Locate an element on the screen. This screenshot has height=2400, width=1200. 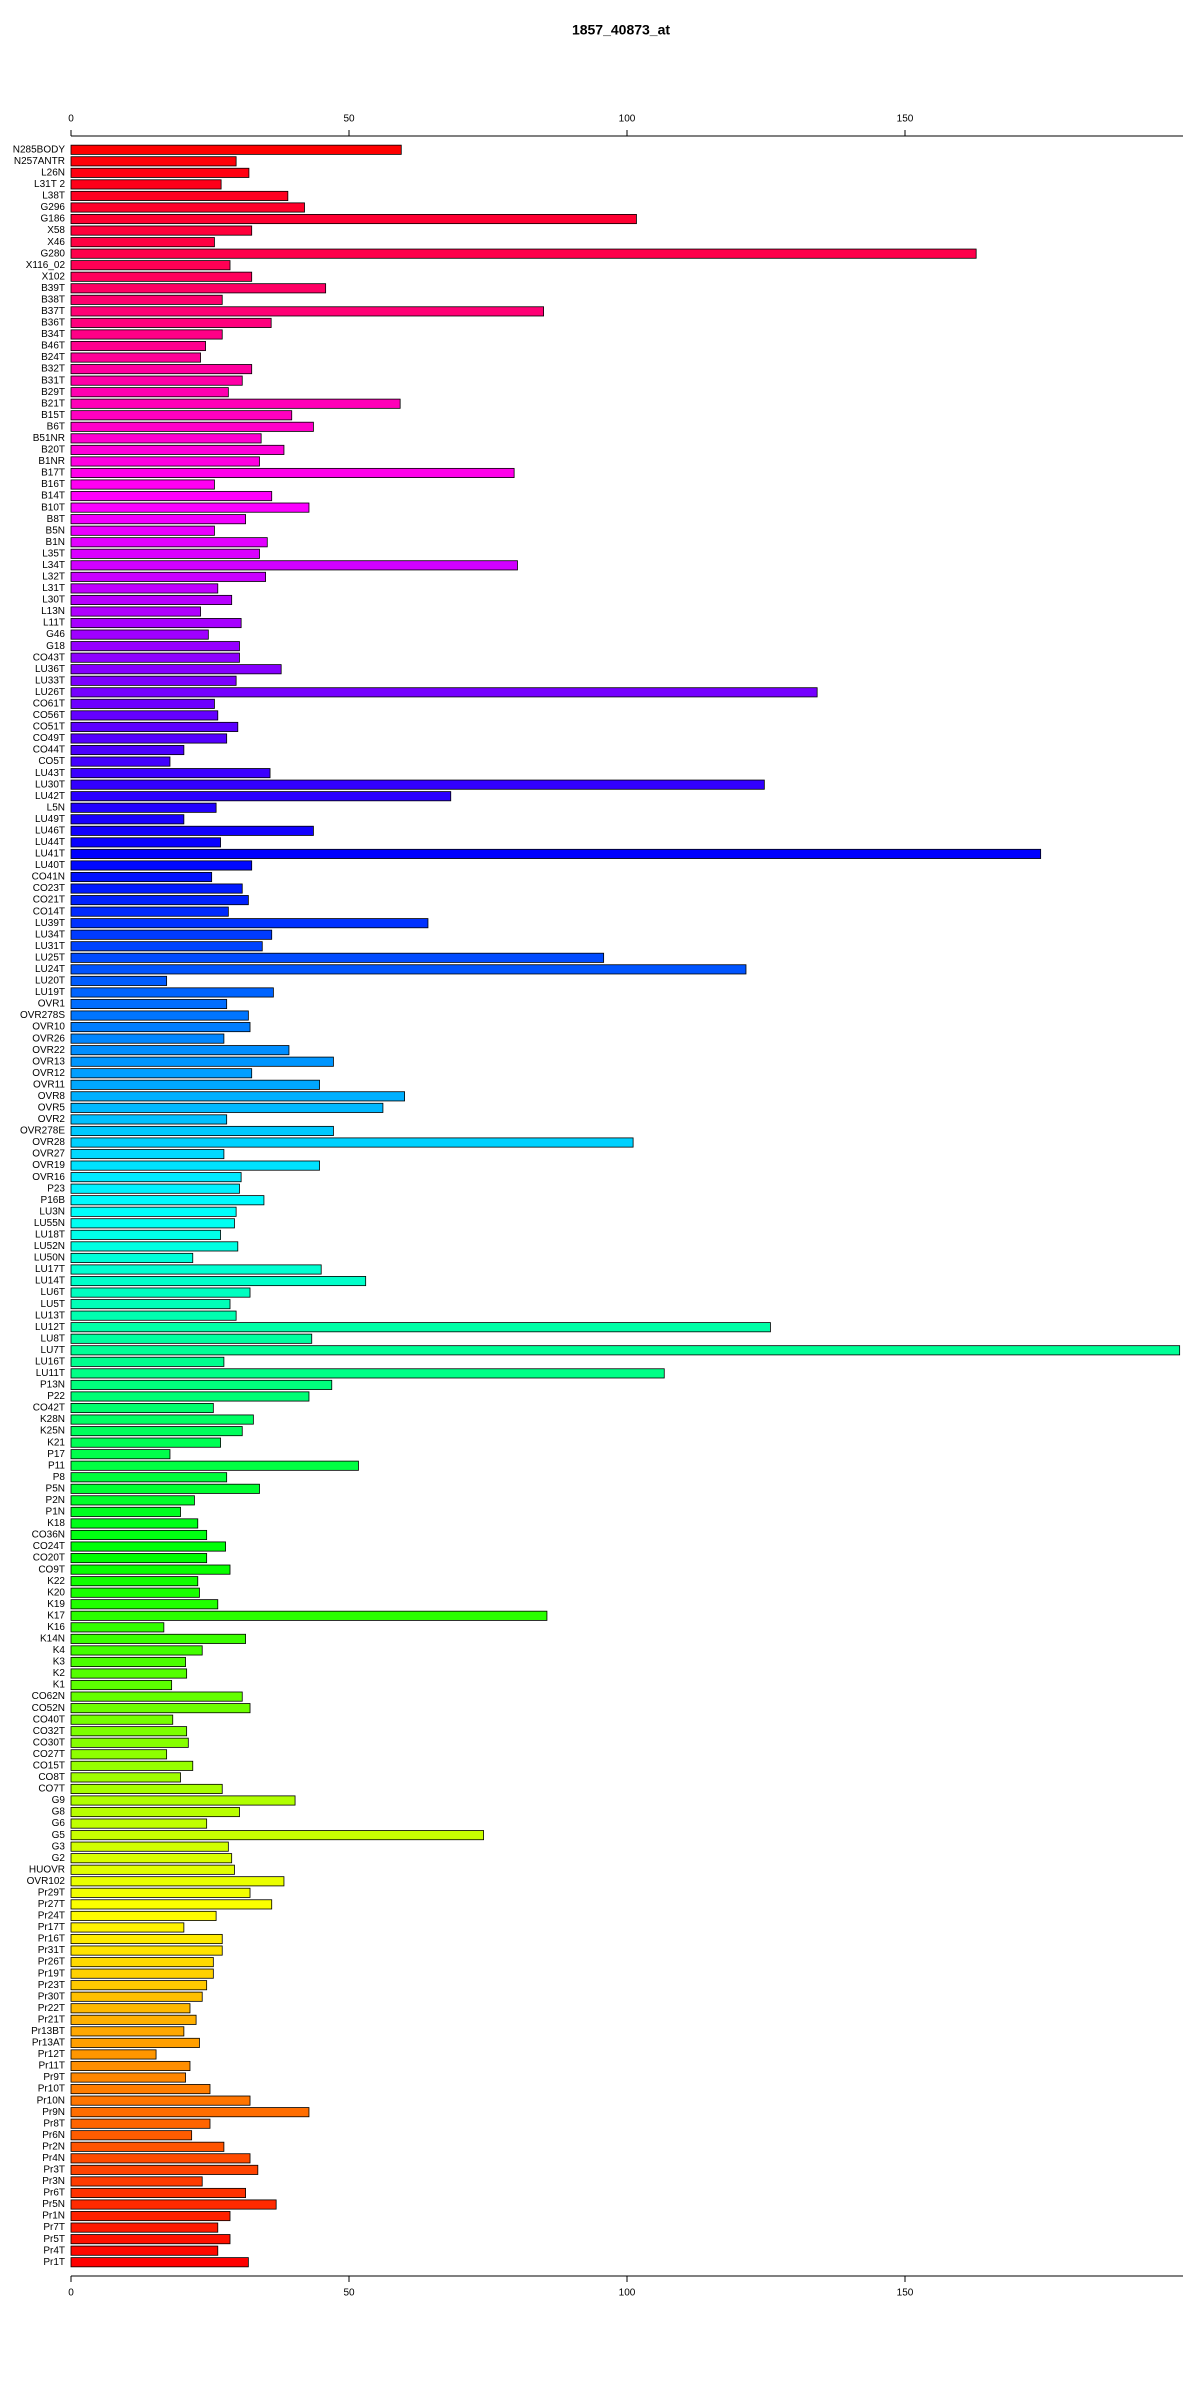
y-tick-label: LU39T is located at coordinates (50, 923).